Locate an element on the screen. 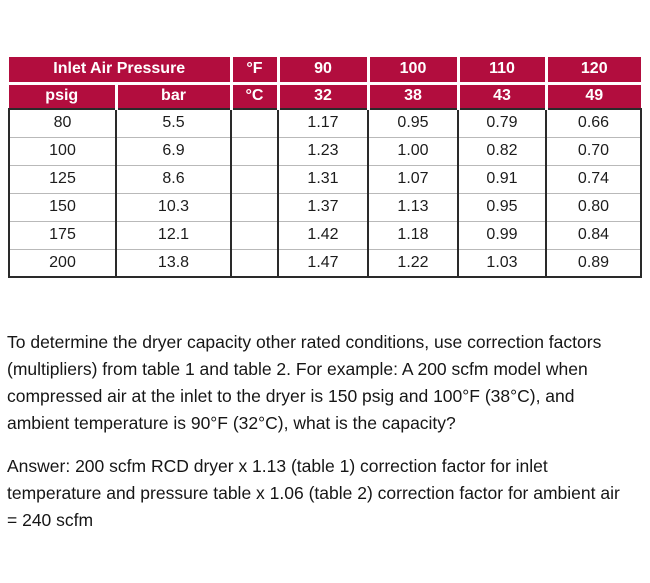 The width and height of the screenshot is (650, 583). factor-cell: 1.07 is located at coordinates (413, 178).